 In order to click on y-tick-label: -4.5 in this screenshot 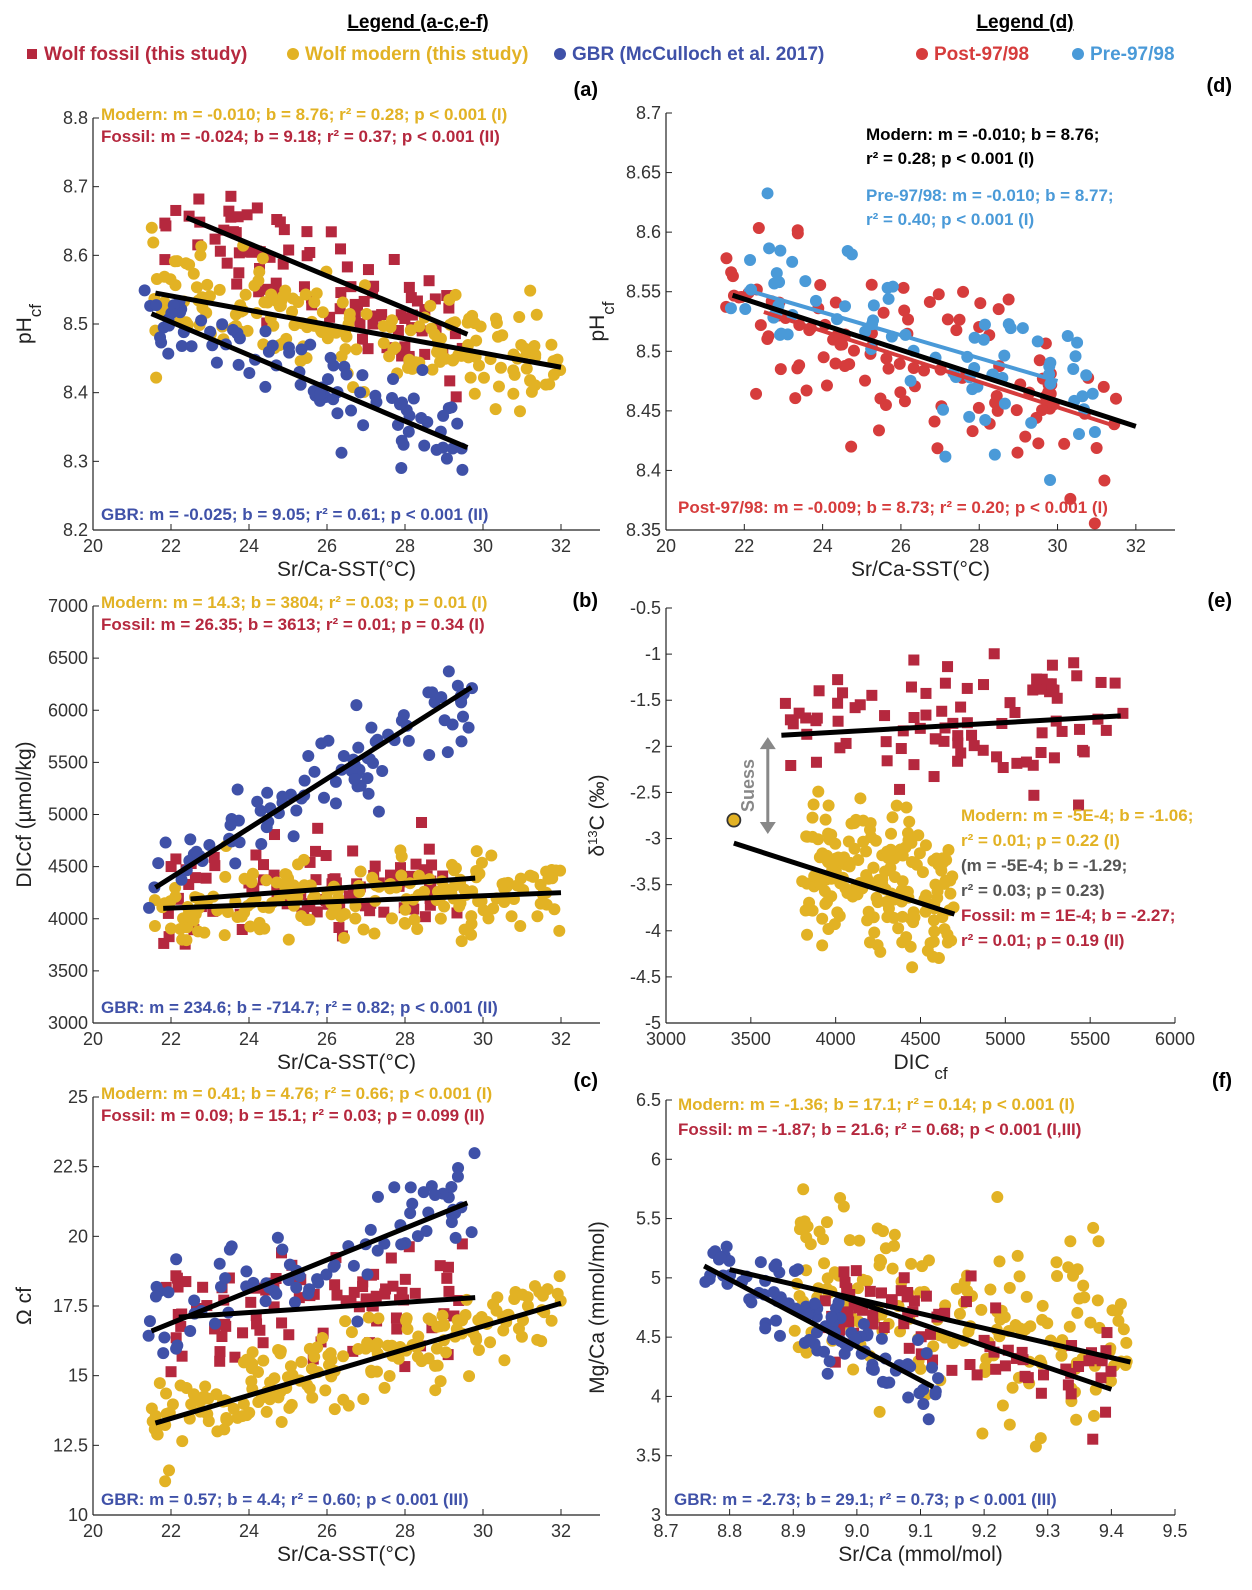, I will do `click(645, 977)`.